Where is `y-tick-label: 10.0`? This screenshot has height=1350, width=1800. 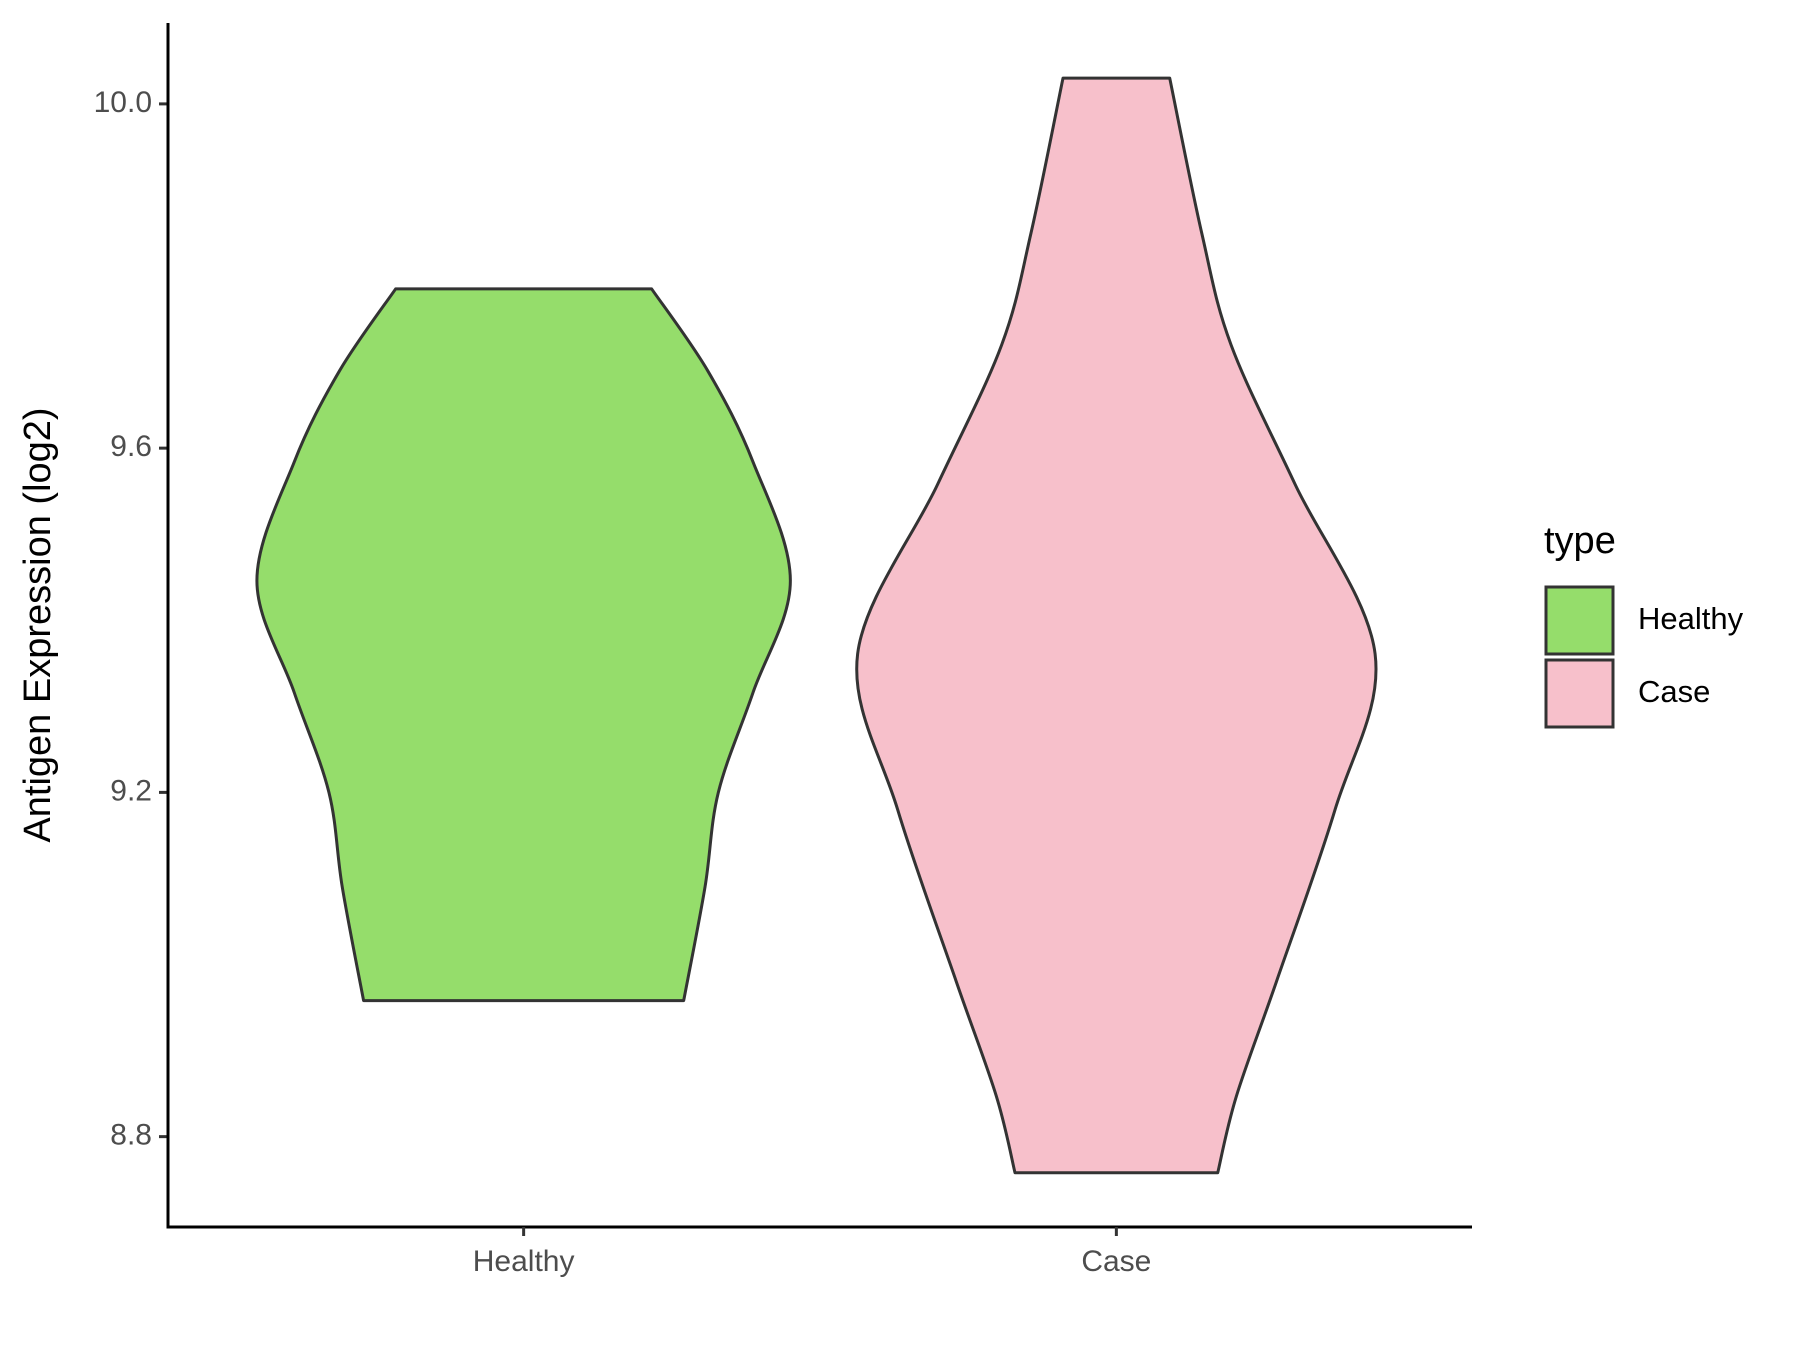
y-tick-label: 10.0 is located at coordinates (123, 102).